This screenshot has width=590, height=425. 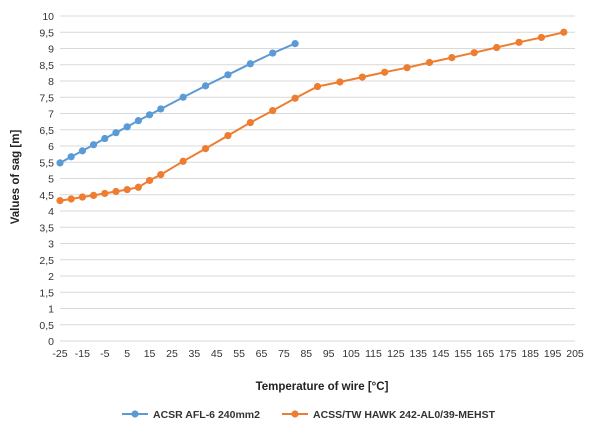 What do you see at coordinates (351, 354) in the screenshot?
I see `x-tick-label: 105` at bounding box center [351, 354].